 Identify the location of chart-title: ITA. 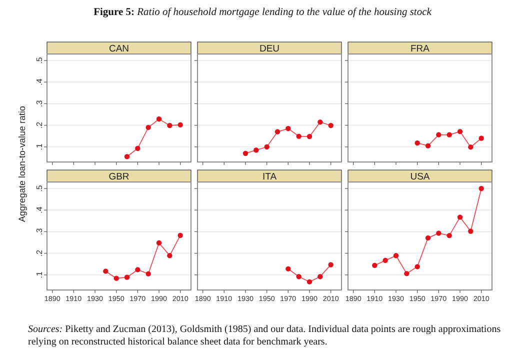
(270, 177).